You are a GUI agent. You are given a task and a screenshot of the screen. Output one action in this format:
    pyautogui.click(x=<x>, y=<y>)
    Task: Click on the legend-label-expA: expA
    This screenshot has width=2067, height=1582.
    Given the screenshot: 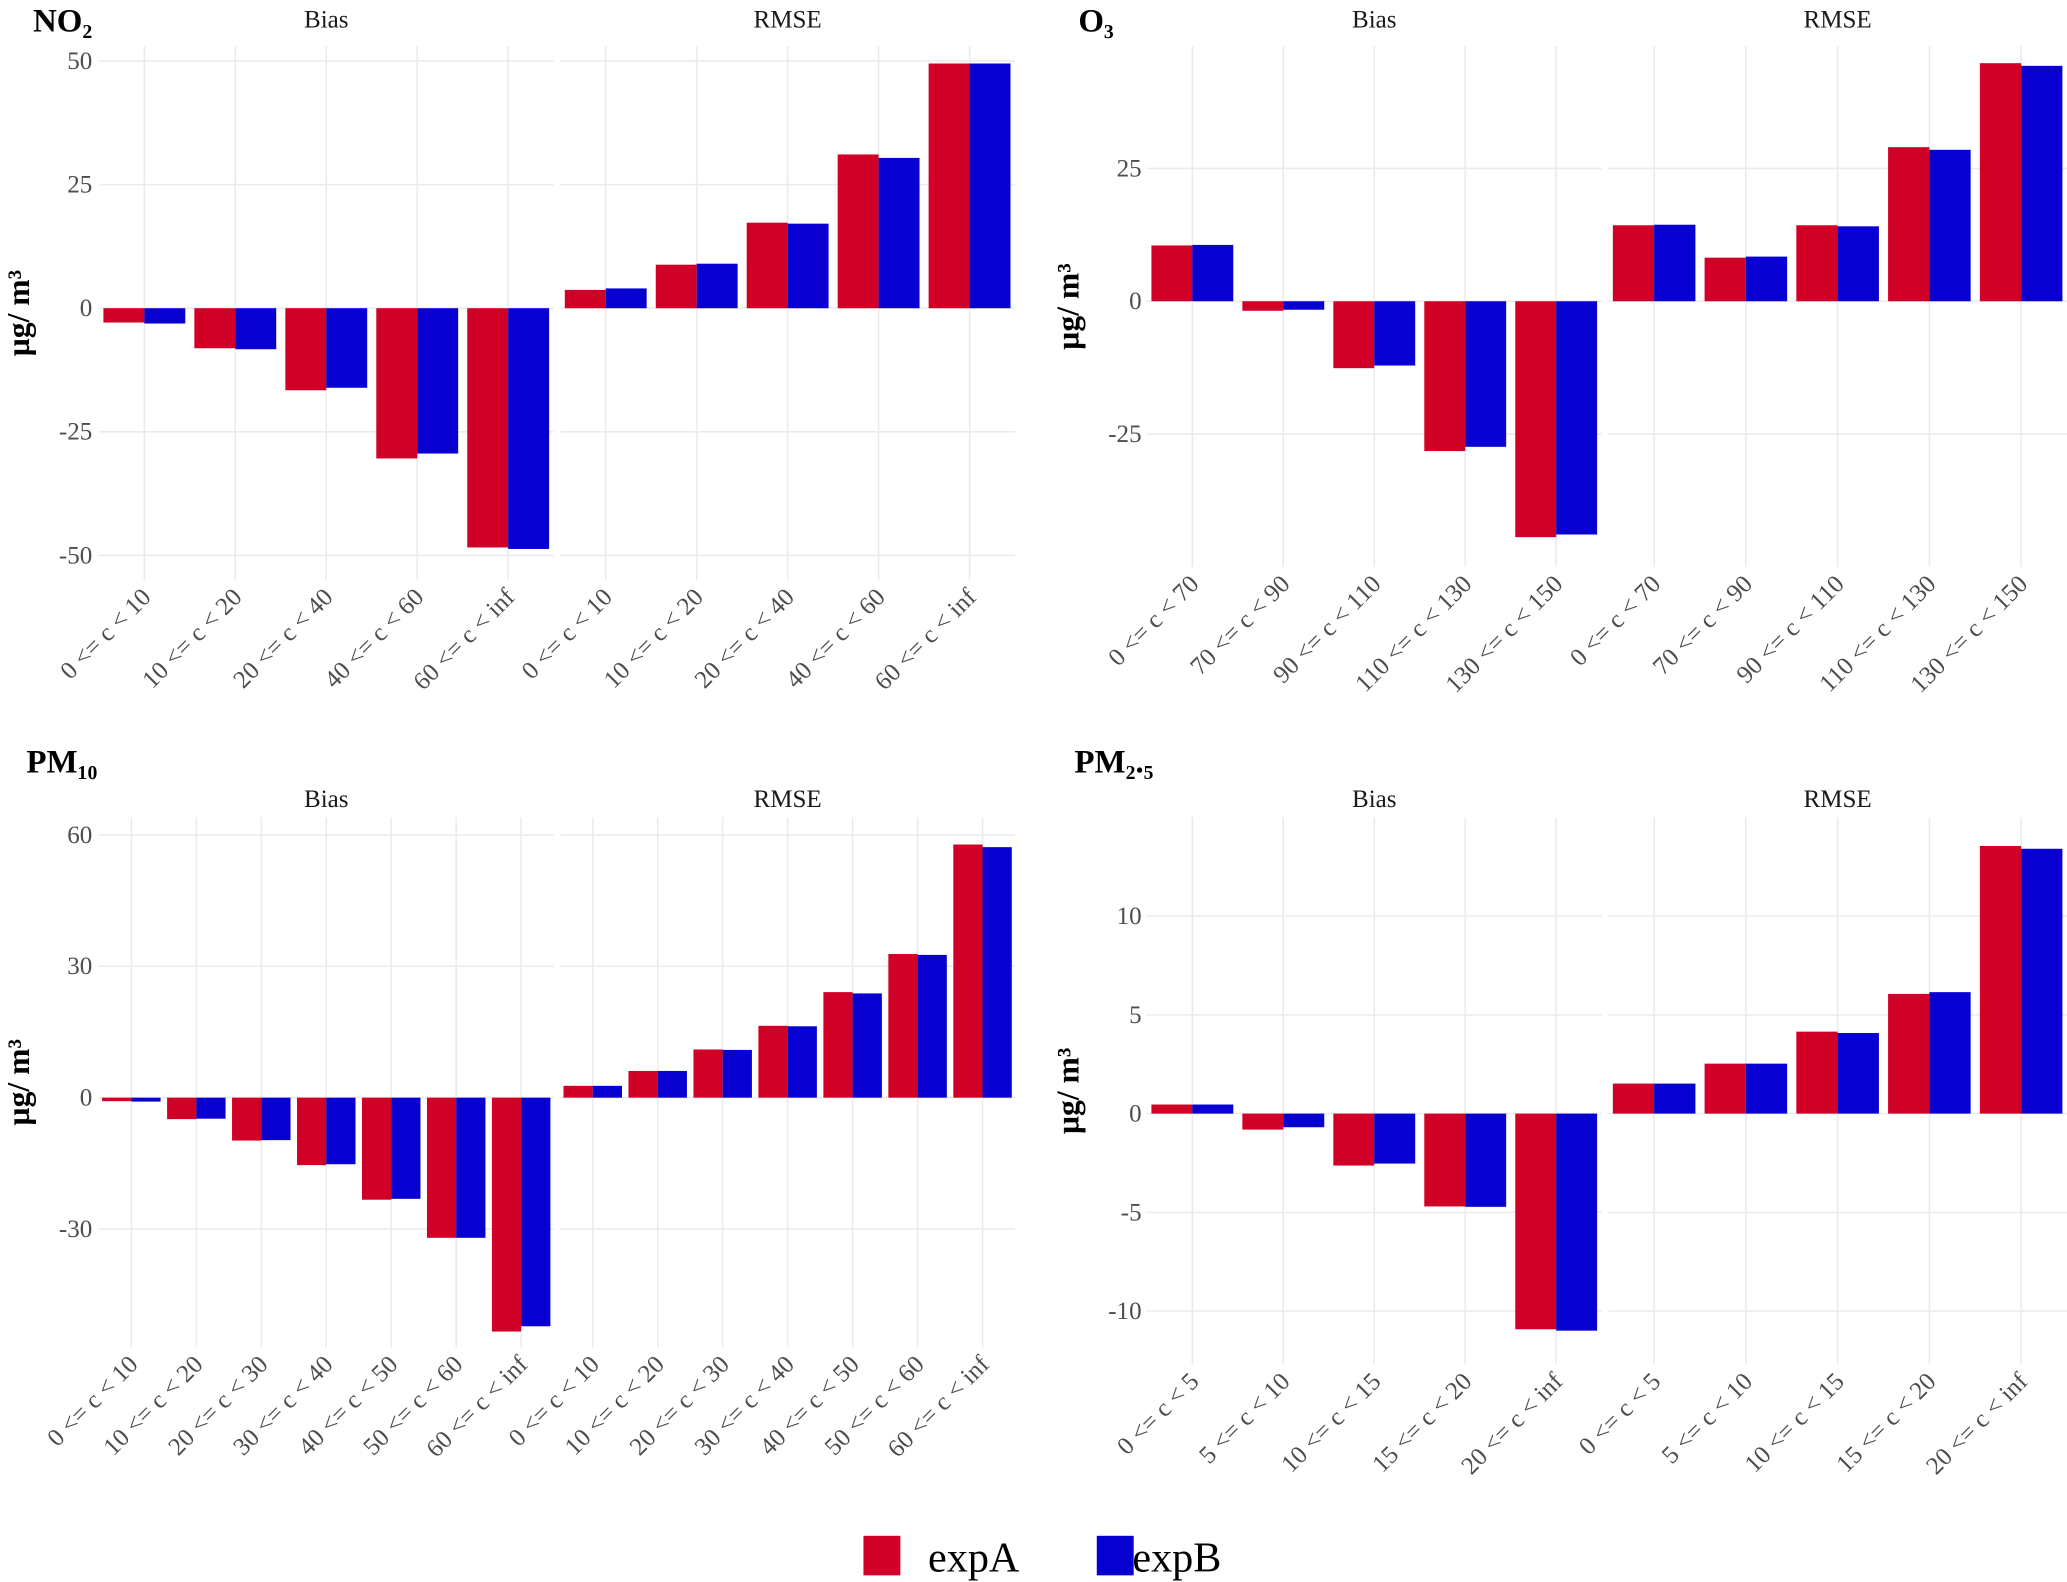 What is the action you would take?
    pyautogui.click(x=974, y=1557)
    